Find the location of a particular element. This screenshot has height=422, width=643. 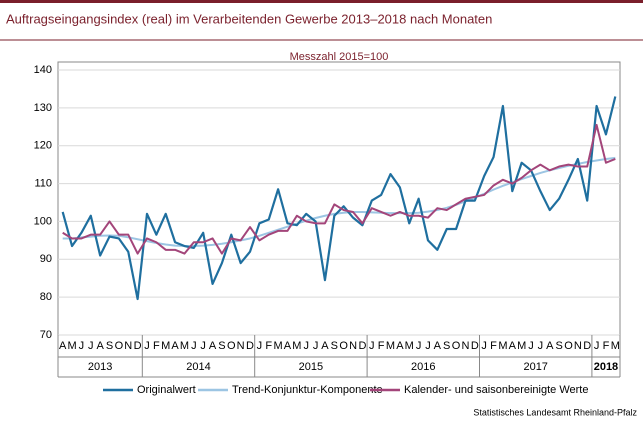

y-tick-label: 140 is located at coordinates (43, 70).